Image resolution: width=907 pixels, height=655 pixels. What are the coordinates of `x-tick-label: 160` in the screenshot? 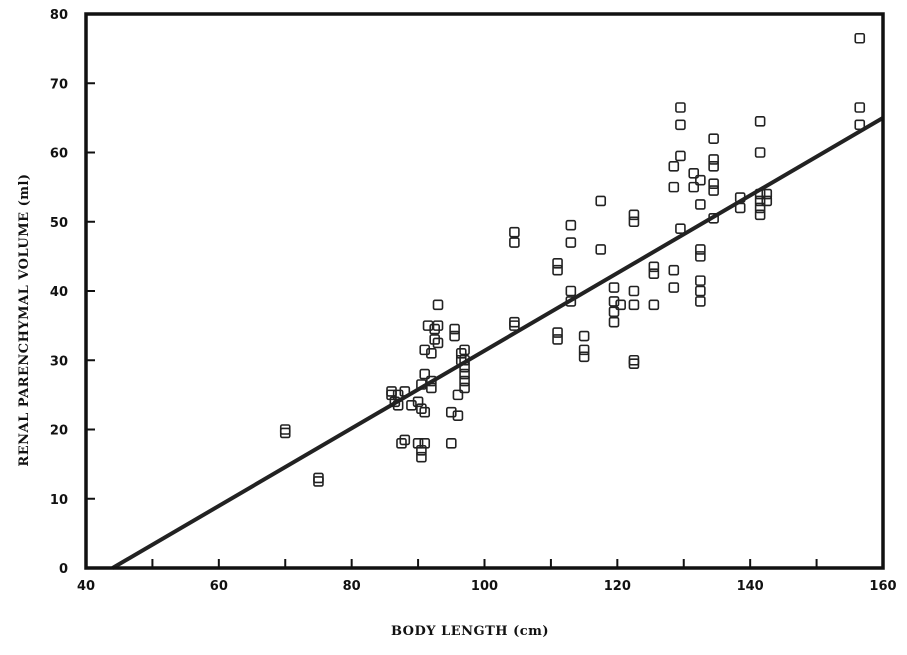 It's located at (882, 586).